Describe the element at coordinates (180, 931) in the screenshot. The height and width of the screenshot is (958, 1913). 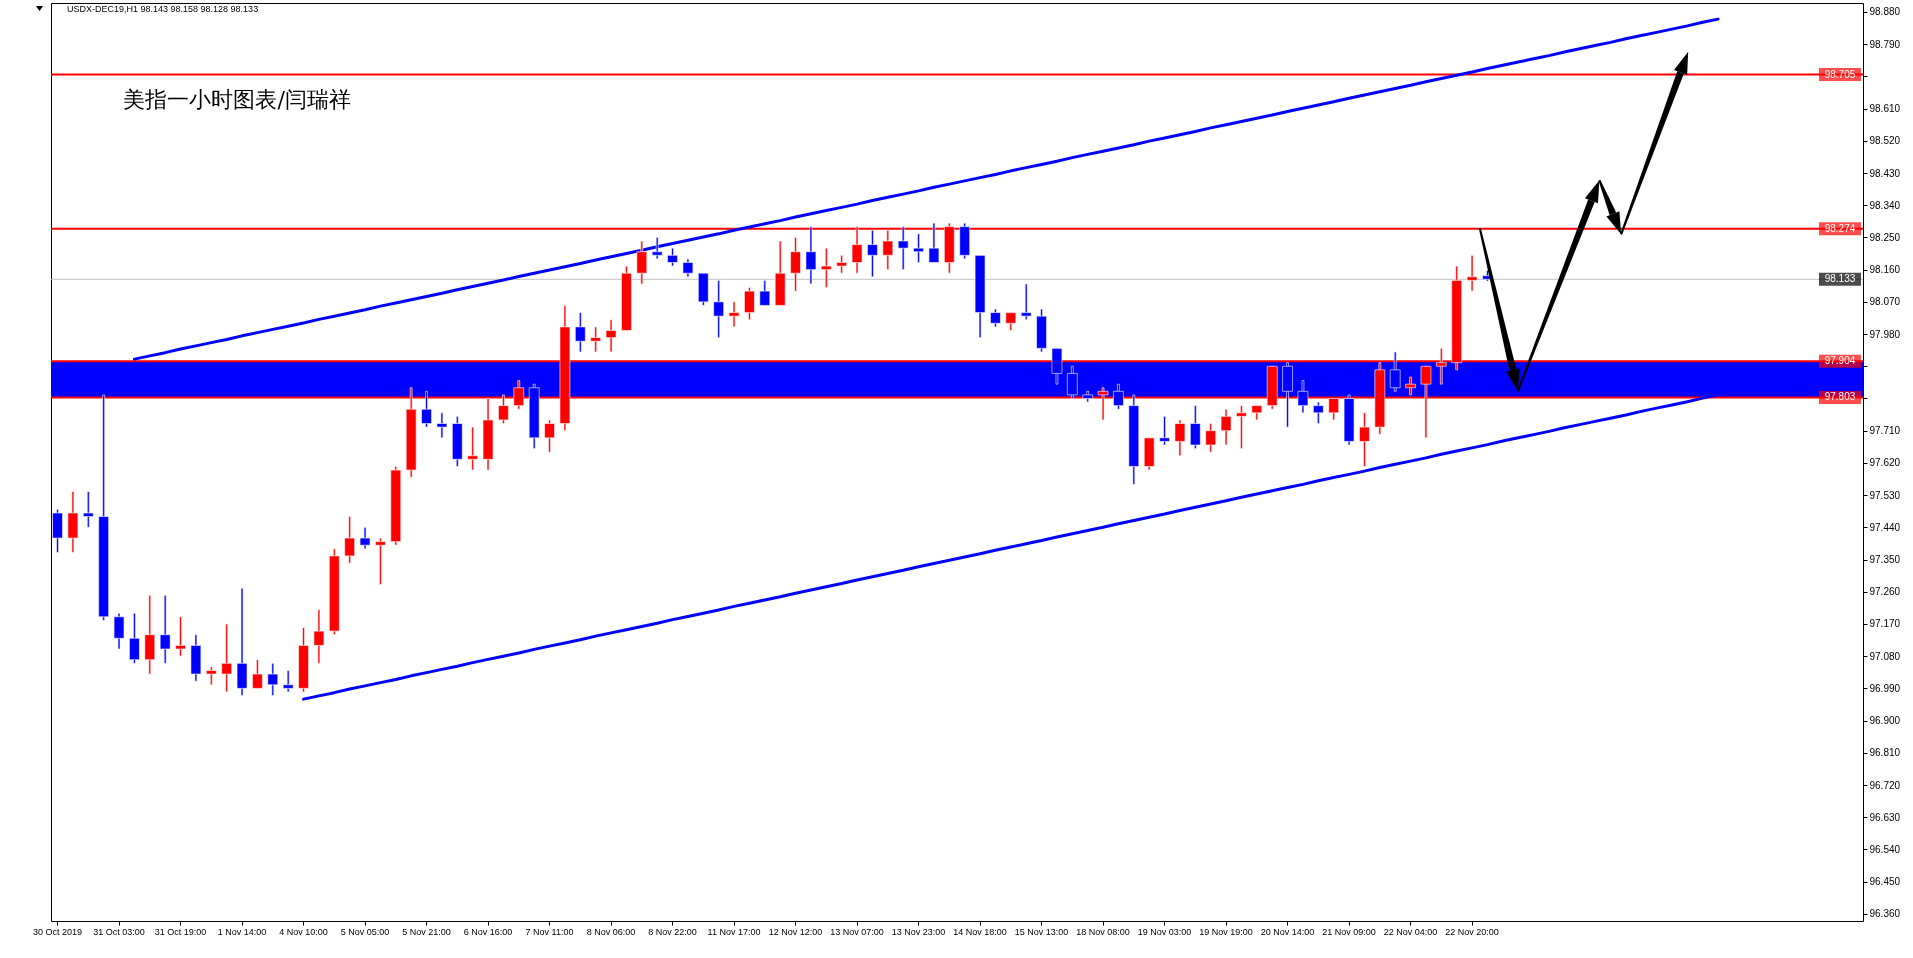
I see `x-tick-label: 31 Oct 19:00` at that location.